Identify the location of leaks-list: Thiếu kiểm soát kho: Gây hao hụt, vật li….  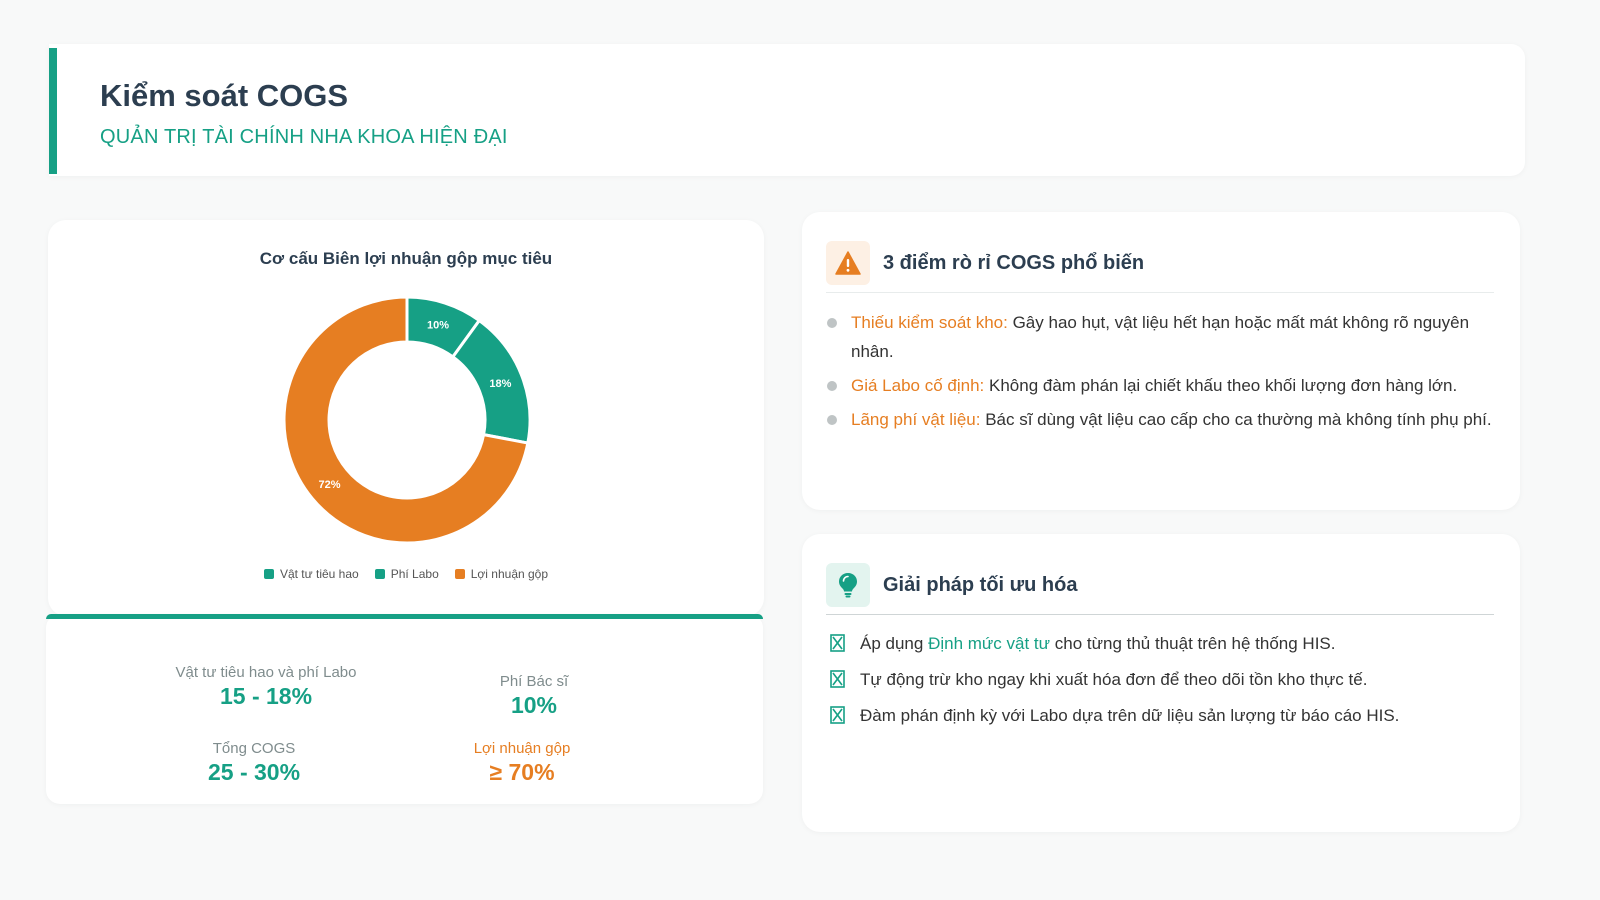
(1166, 373).